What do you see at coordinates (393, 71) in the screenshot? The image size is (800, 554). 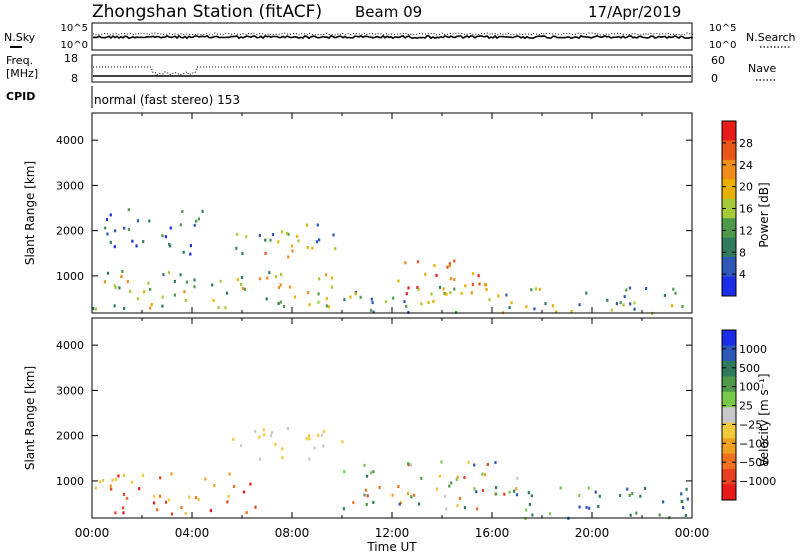 I see `nave-trace` at bounding box center [393, 71].